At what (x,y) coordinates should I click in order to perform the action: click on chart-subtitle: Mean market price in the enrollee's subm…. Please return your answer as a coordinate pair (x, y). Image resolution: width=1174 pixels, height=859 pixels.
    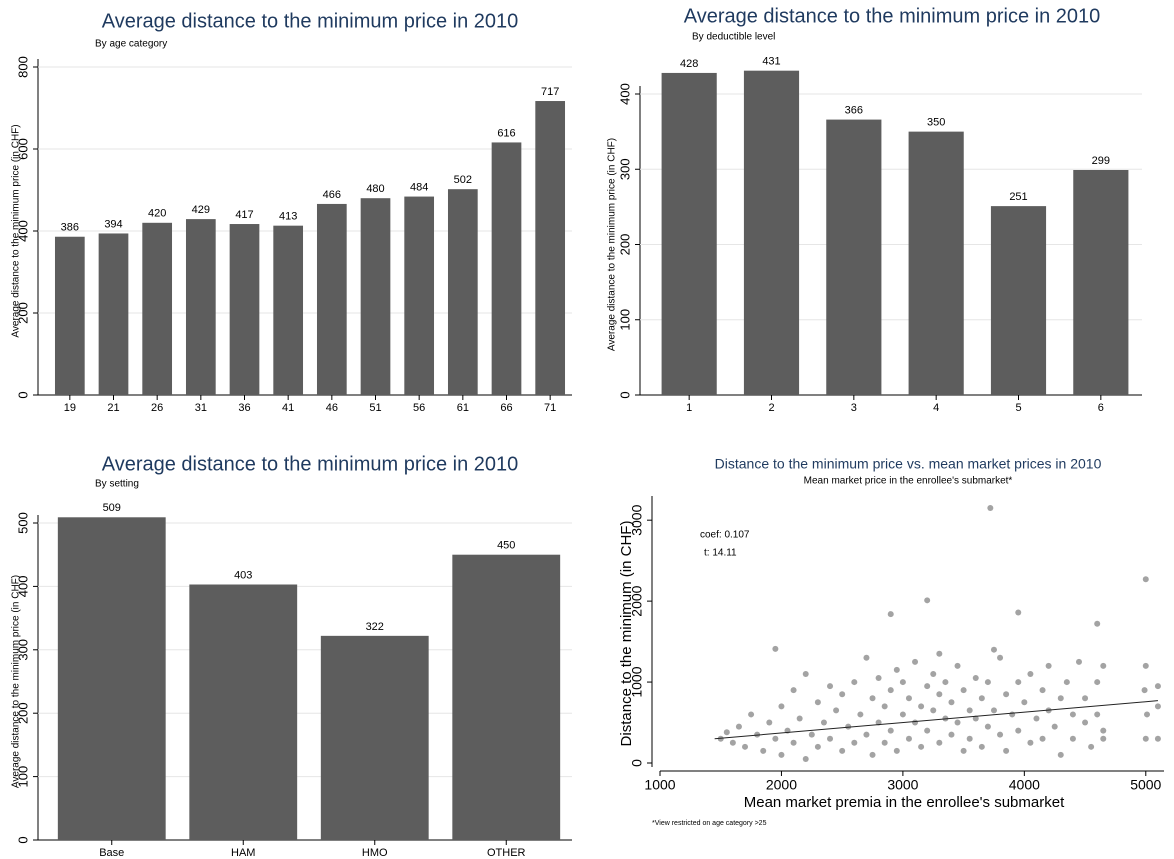
    Looking at the image, I should click on (908, 481).